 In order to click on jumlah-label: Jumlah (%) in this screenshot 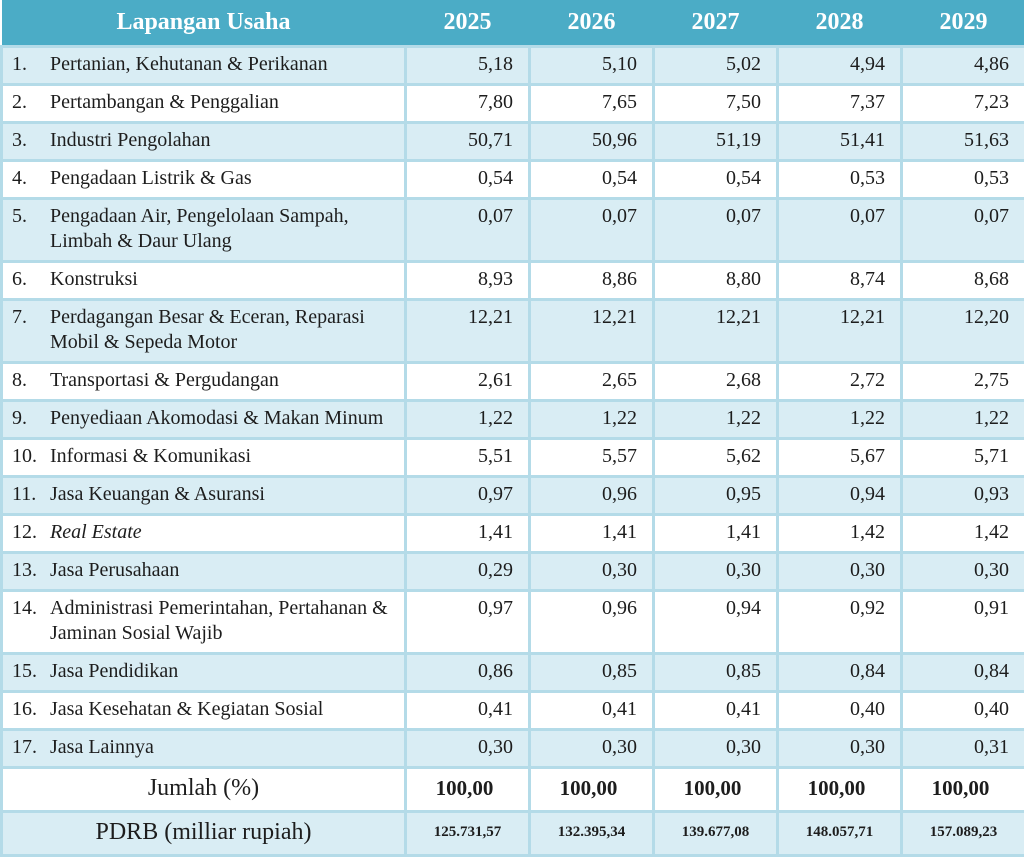, I will do `click(204, 790)`.